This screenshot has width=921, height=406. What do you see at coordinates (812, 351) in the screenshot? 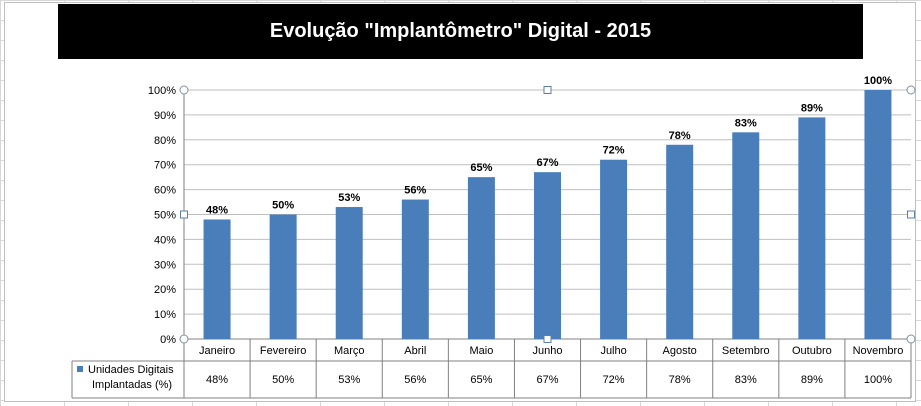
I see `category-label: Outubro` at bounding box center [812, 351].